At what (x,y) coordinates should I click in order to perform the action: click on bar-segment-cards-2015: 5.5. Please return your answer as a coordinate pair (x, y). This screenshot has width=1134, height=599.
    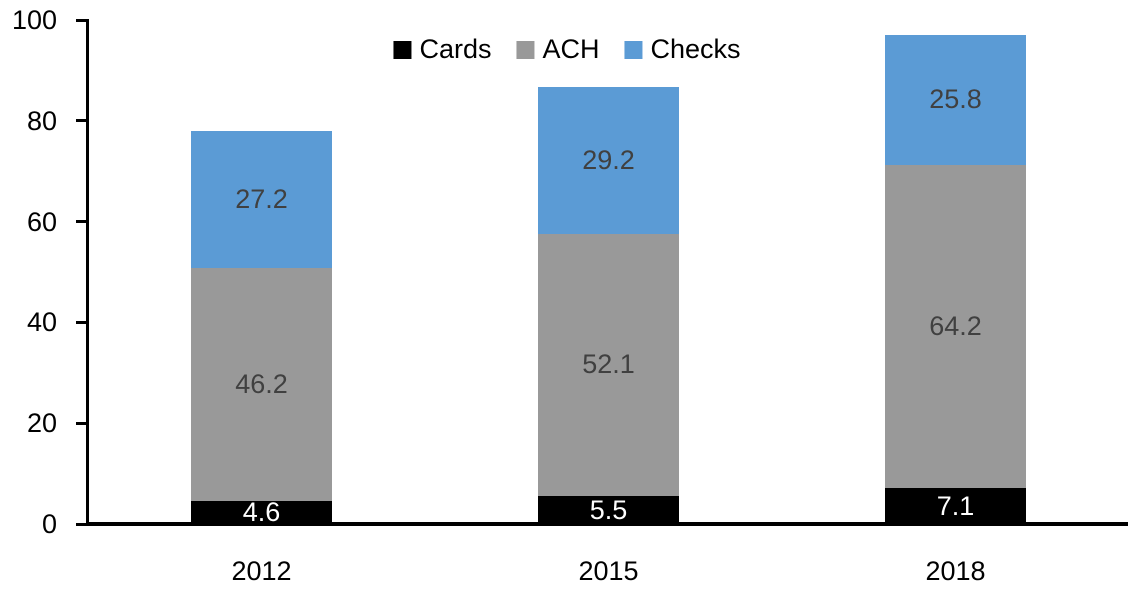
    Looking at the image, I should click on (608, 510).